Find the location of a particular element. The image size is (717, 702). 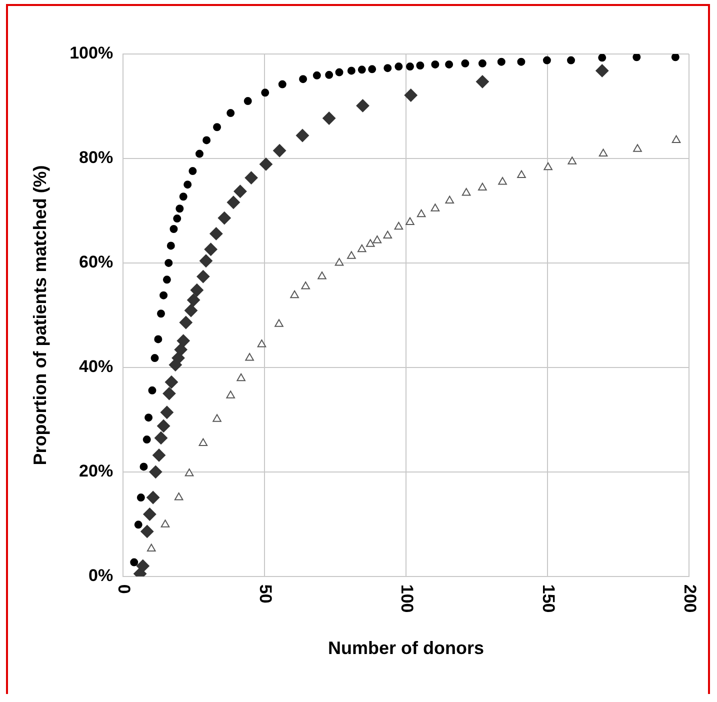

x-tick-label: 150 is located at coordinates (548, 598).